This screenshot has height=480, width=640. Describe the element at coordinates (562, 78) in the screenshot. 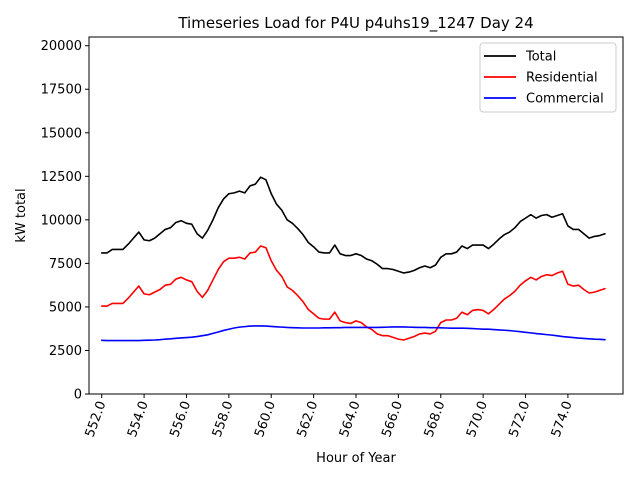

I see `legend-label-residential: Residential` at that location.